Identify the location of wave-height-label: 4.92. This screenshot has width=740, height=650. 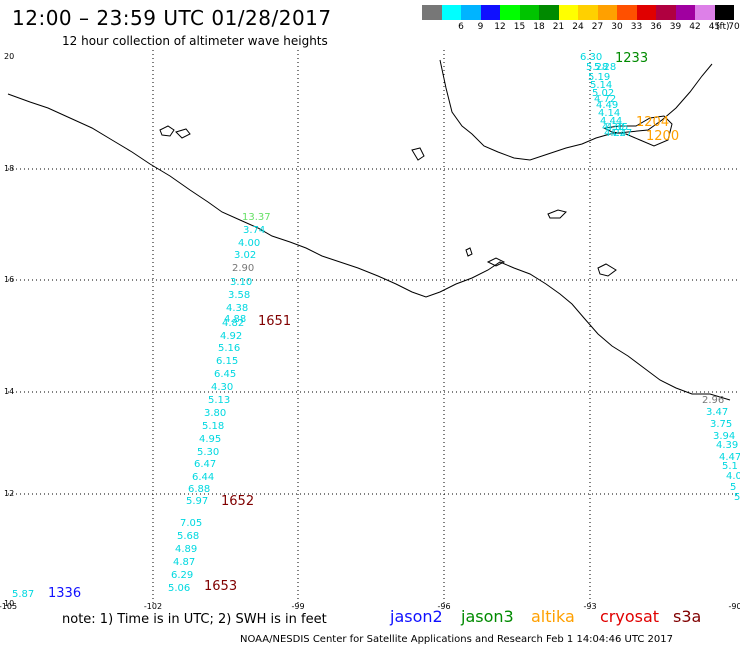
(231, 336).